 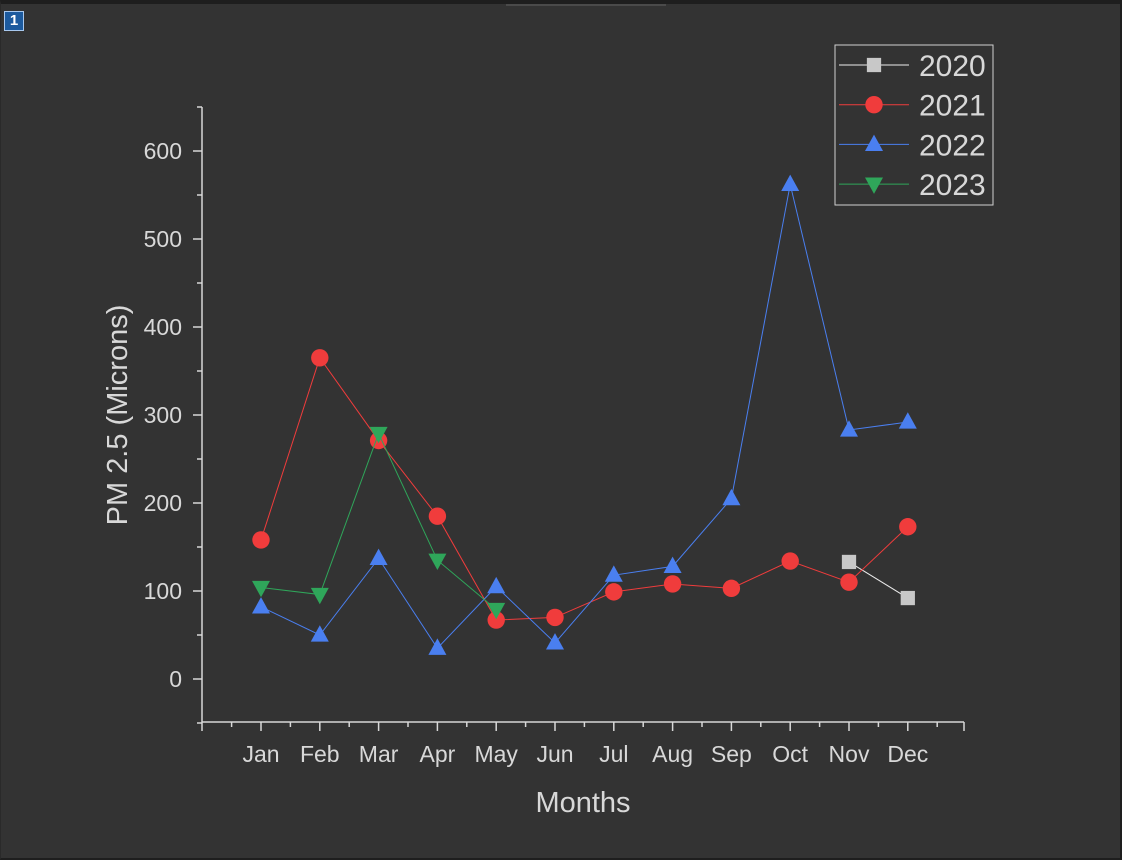 What do you see at coordinates (437, 646) in the screenshot?
I see `data-point-2022-apr` at bounding box center [437, 646].